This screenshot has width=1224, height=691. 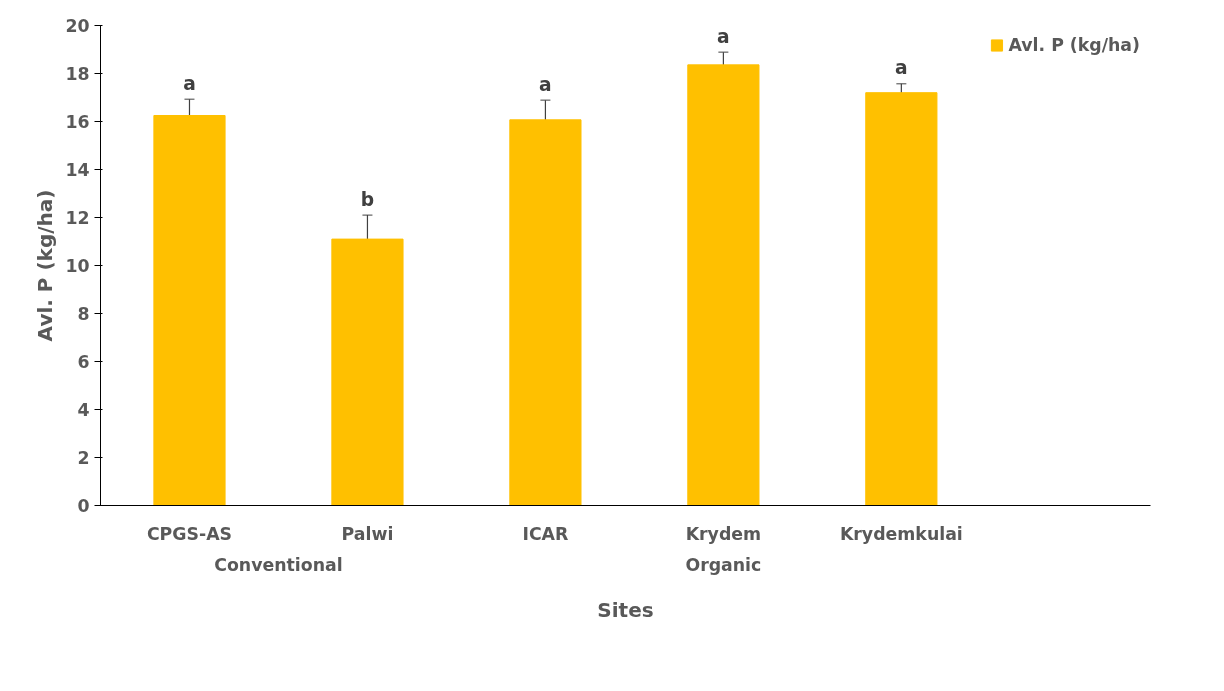 What do you see at coordinates (83, 458) in the screenshot?
I see `y-tick-label: 2` at bounding box center [83, 458].